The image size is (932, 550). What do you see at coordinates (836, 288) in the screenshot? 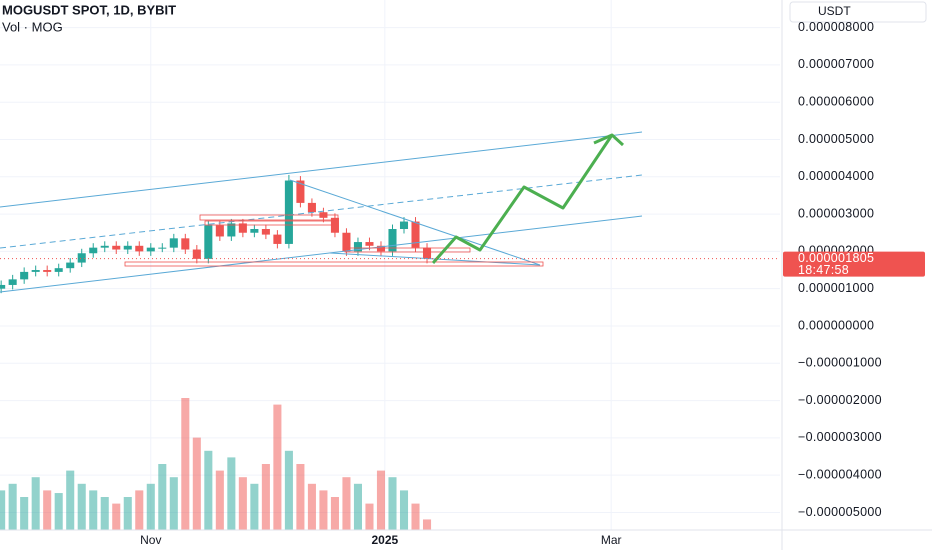
I see `y-tick-label: 0.000001000` at bounding box center [836, 288].